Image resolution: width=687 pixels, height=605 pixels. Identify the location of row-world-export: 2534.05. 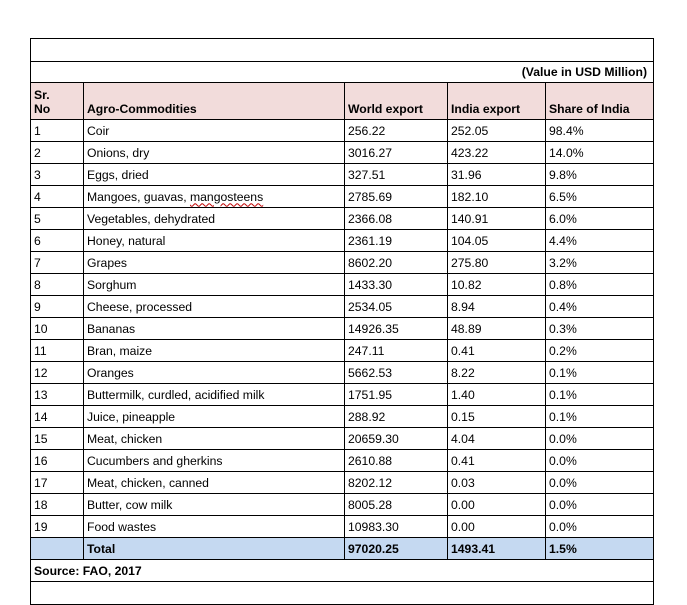
(396, 306).